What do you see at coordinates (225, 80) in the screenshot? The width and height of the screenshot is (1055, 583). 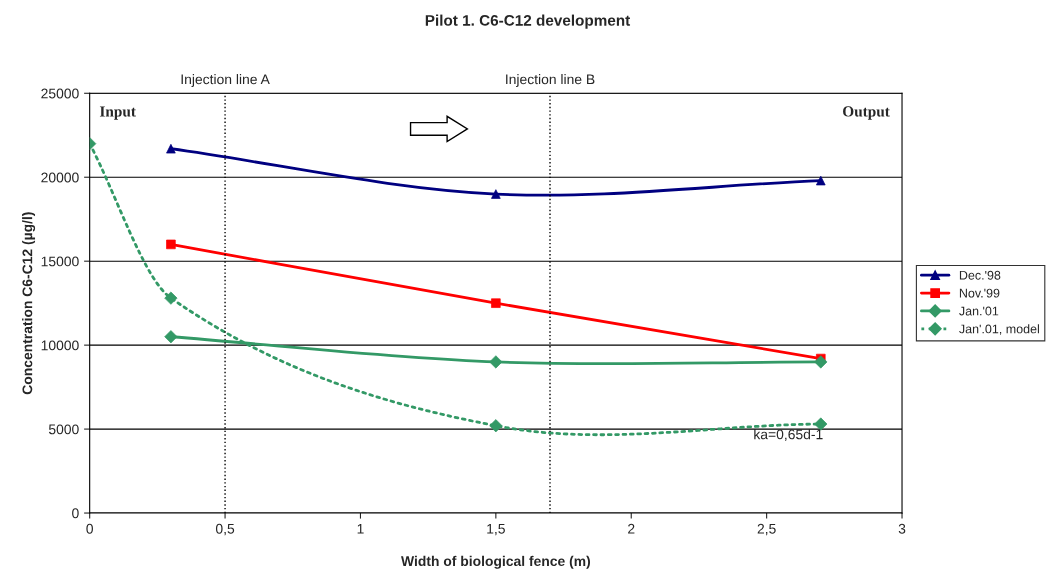 I see `ref-line-label: Injection line A` at bounding box center [225, 80].